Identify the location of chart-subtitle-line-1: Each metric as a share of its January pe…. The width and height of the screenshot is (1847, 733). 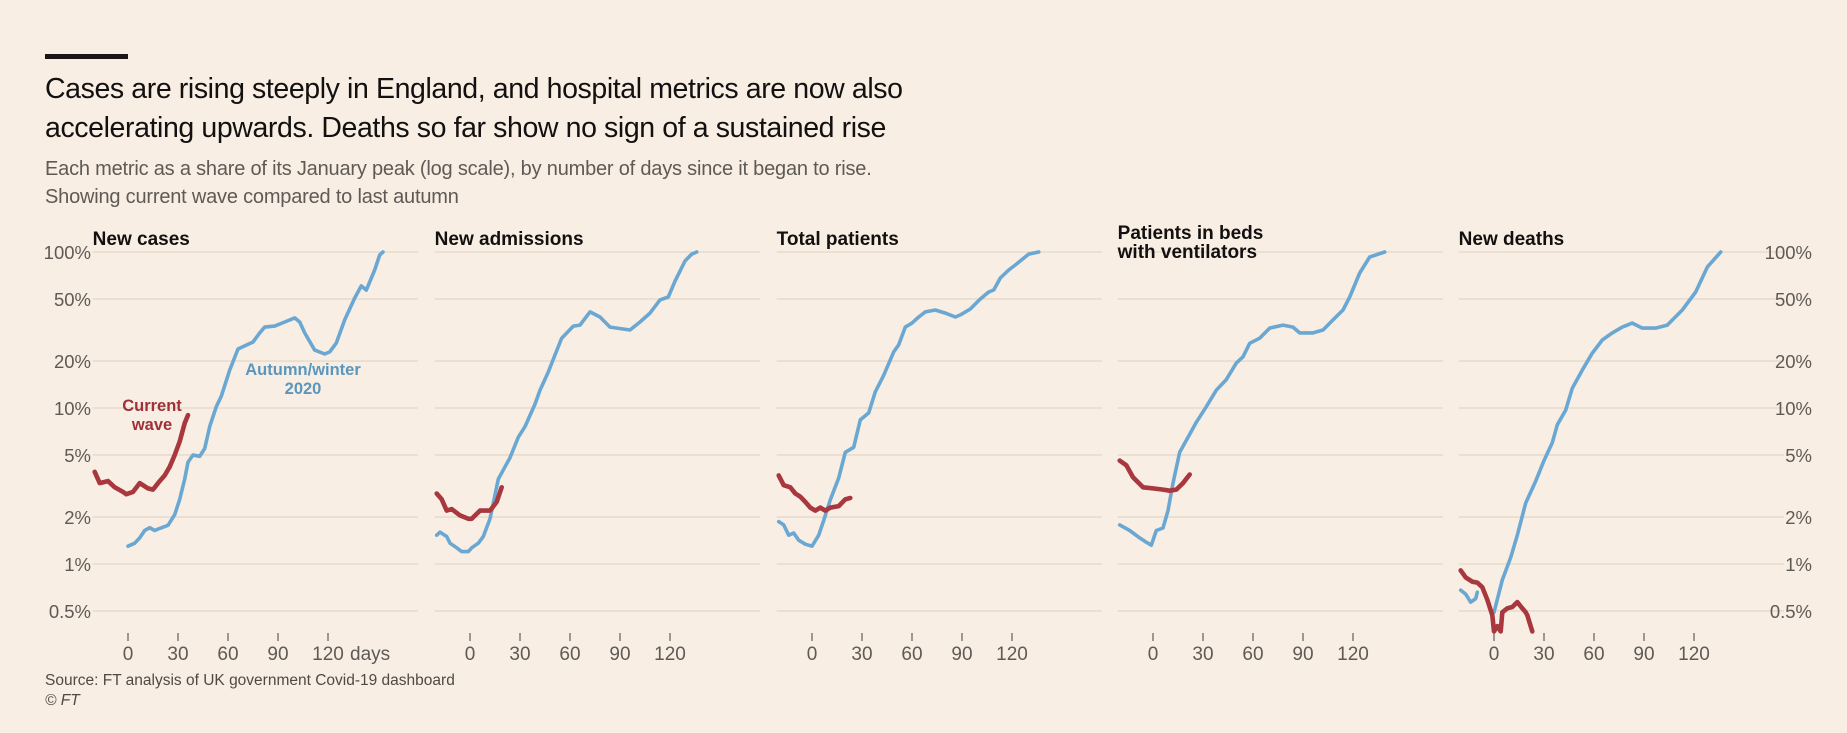
(458, 169).